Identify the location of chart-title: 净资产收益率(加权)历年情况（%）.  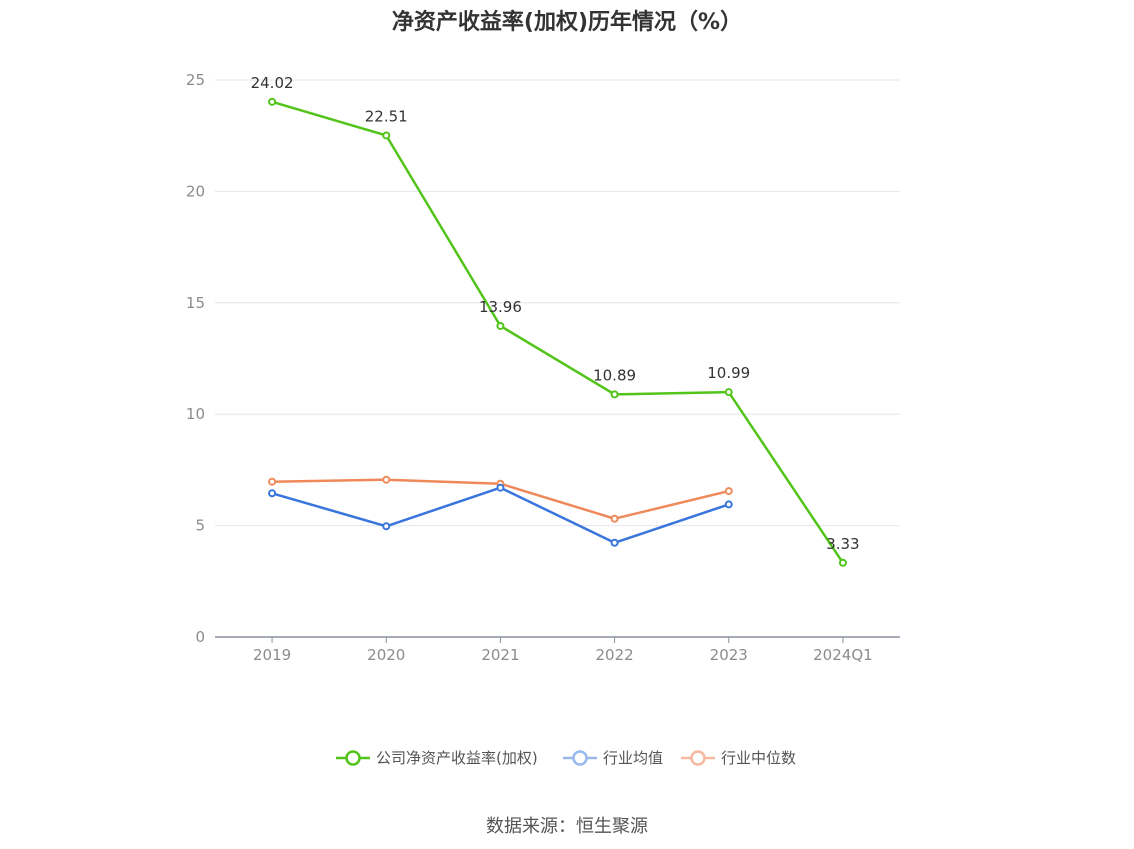
(567, 22).